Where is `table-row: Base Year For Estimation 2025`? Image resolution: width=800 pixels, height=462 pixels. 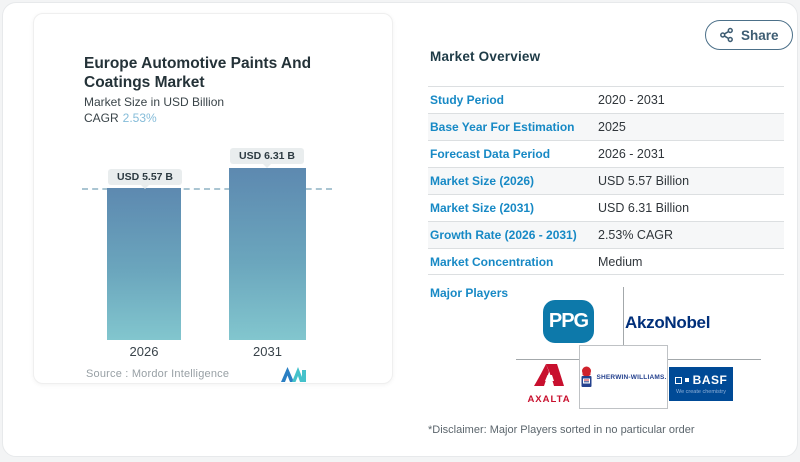 table-row: Base Year For Estimation 2025 is located at coordinates (606, 126).